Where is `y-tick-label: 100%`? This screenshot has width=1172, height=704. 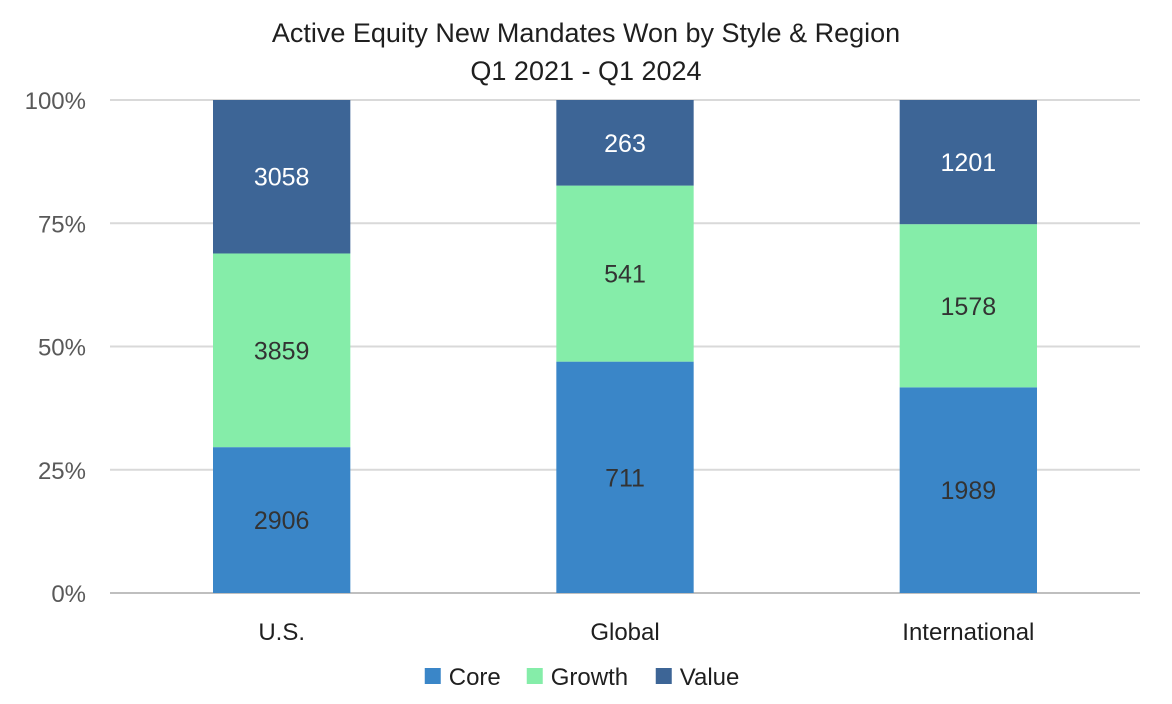 y-tick-label: 100% is located at coordinates (55, 101).